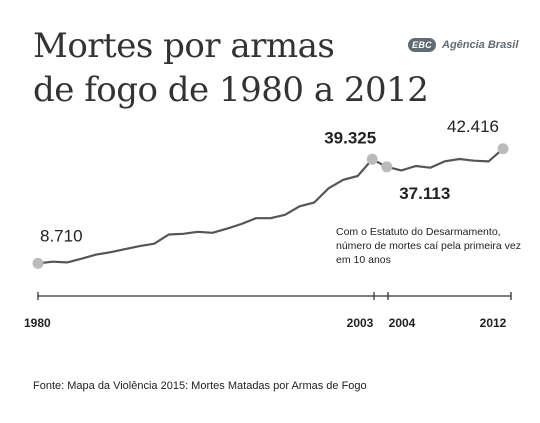 The height and width of the screenshot is (423, 540). What do you see at coordinates (184, 46) in the screenshot?
I see `chart-title-line-1: Mortes por armas` at bounding box center [184, 46].